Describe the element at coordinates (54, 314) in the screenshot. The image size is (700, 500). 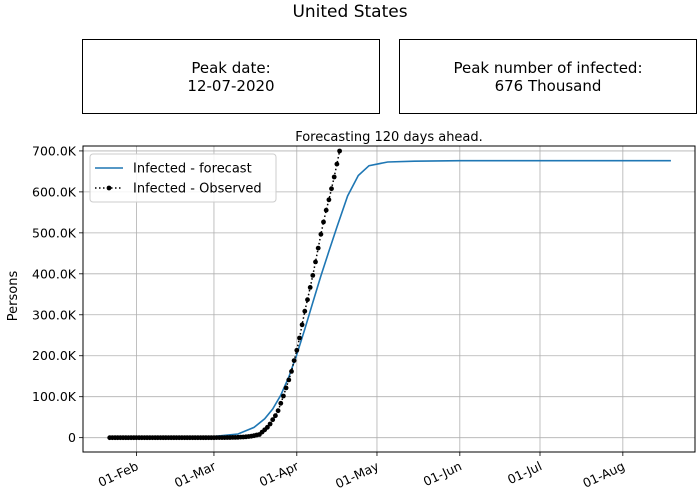
I see `y-tick-label: 300.0K` at that location.